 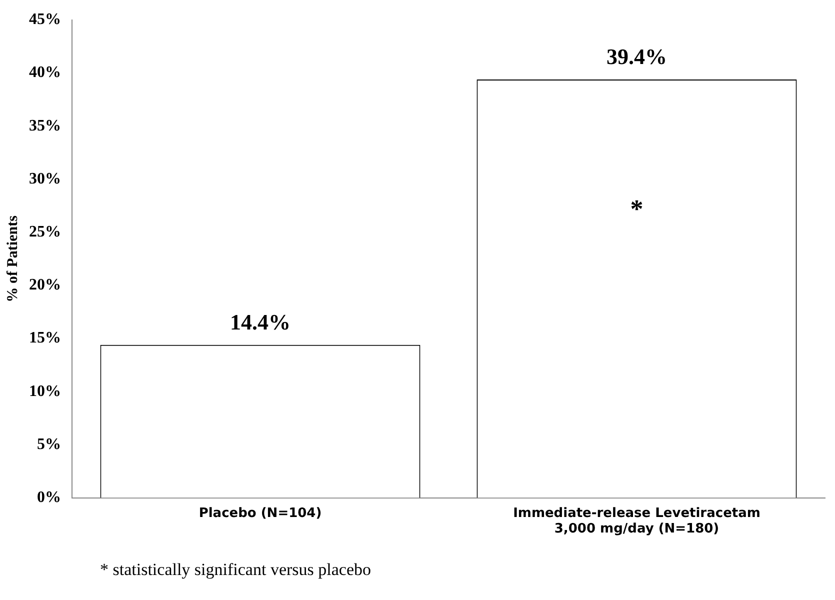 I want to click on y-tick-label: 40%, so click(x=45, y=73).